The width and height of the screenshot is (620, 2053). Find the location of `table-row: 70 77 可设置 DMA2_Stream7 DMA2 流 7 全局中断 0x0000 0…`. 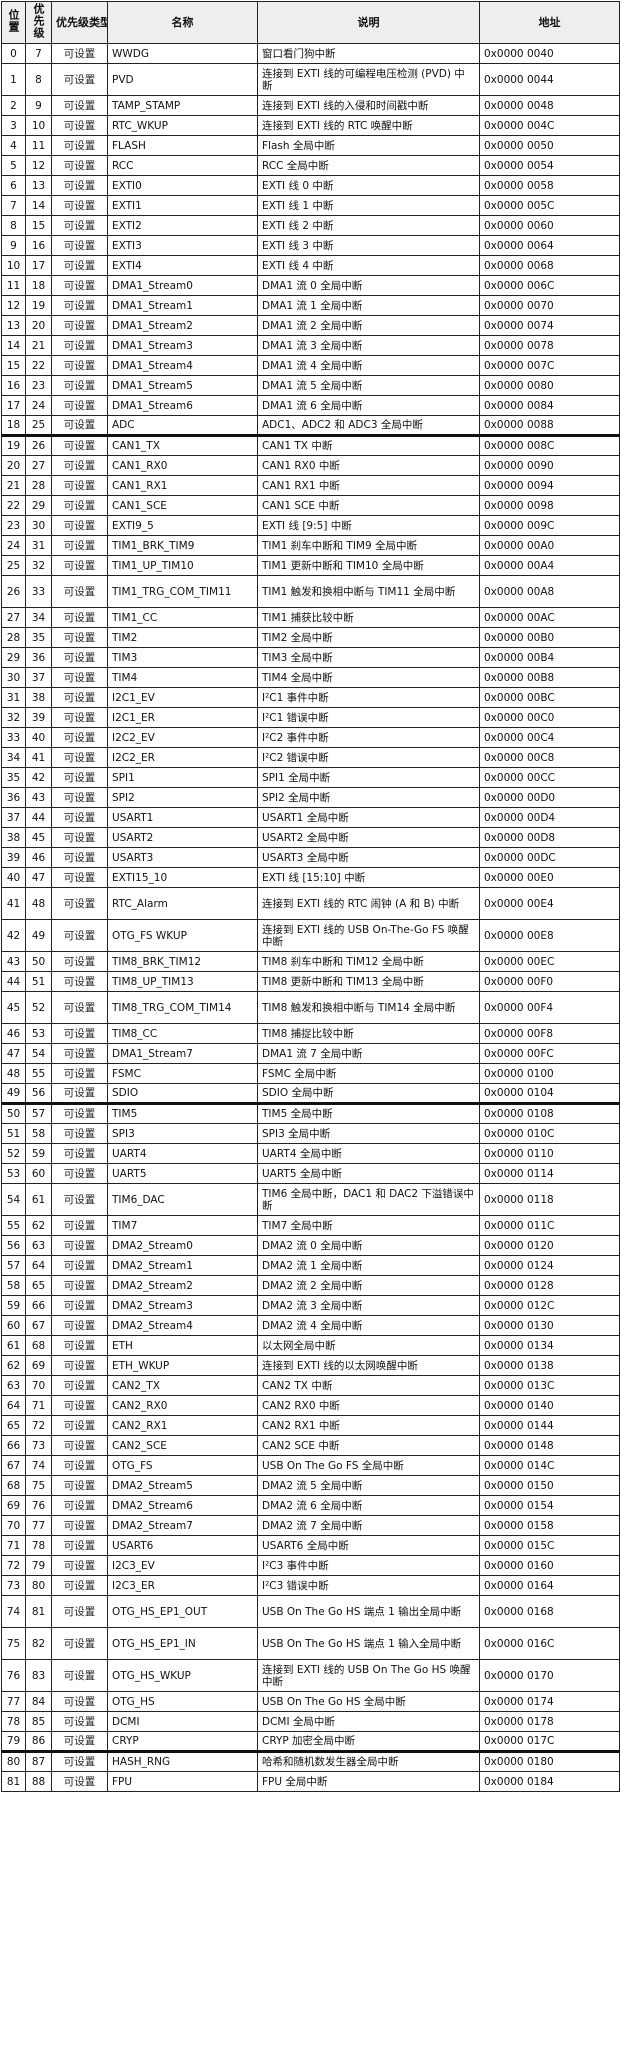

table-row: 70 77 可设置 DMA2_Stream7 DMA2 流 7 全局中断 0x0000 0… is located at coordinates (310, 1525).